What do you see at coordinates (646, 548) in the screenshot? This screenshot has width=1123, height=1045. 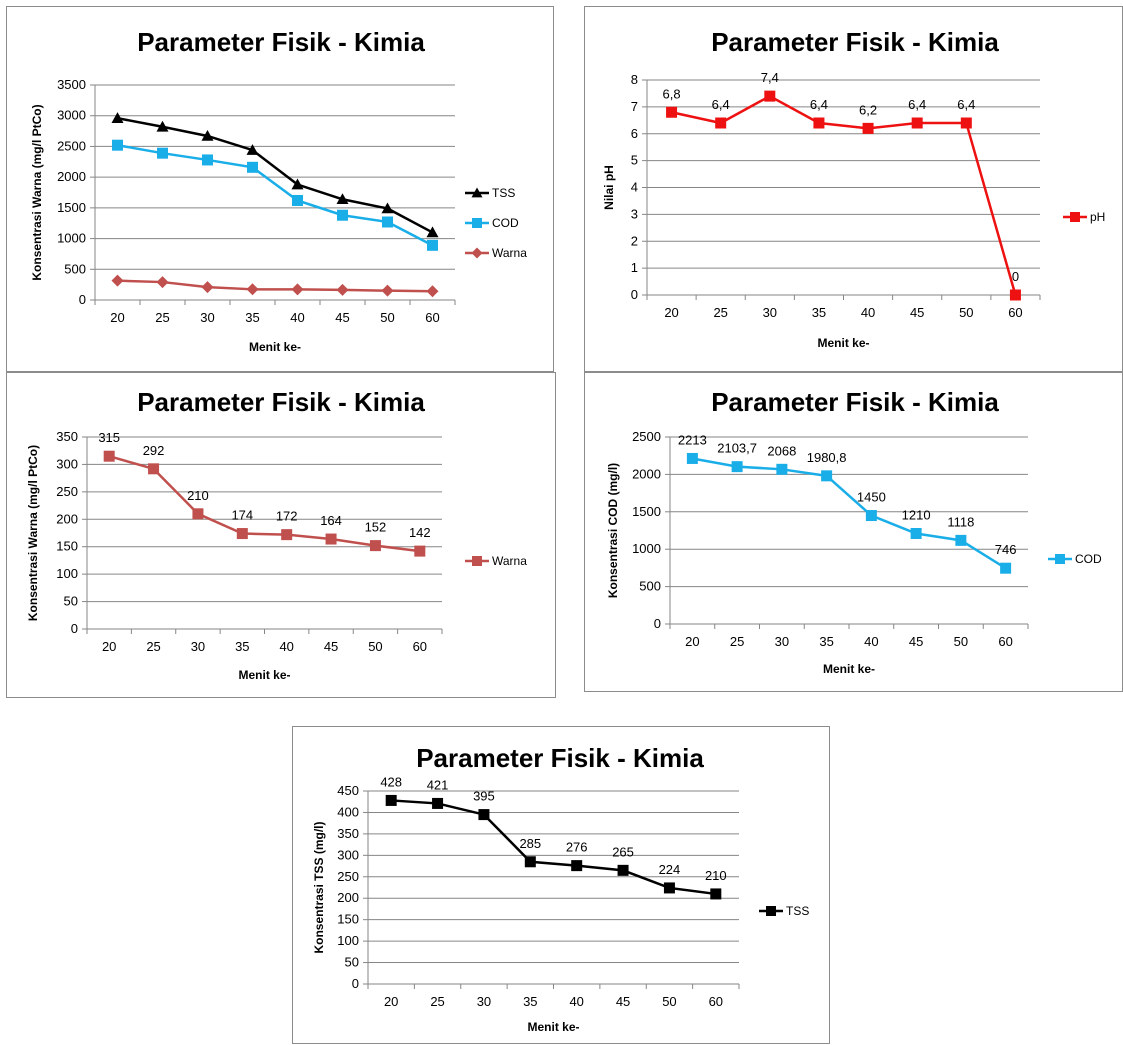 I see `y-tick-label: 1000` at bounding box center [646, 548].